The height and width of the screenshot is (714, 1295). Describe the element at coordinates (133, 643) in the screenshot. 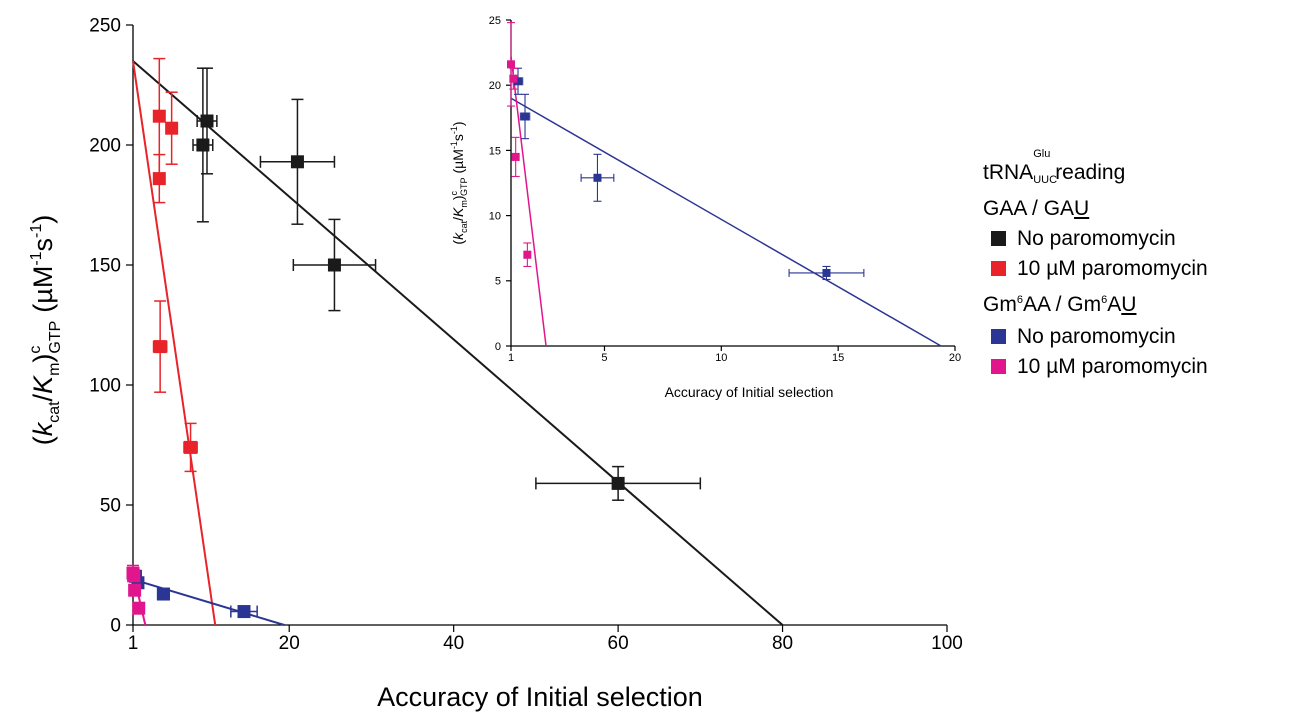

I see `main-x-tick-label: 1` at that location.